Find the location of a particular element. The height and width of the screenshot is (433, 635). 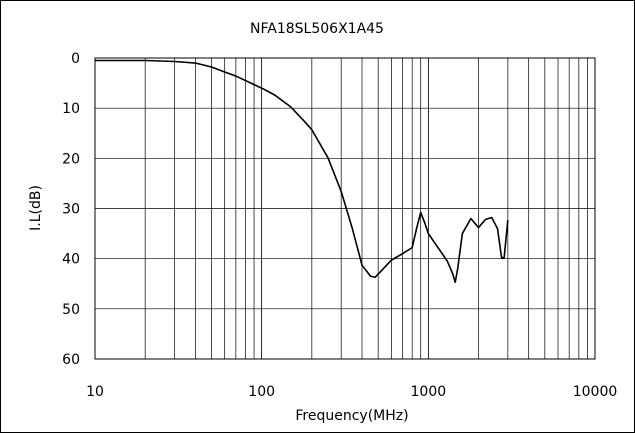

y-tick-label: 30 is located at coordinates (71, 210).